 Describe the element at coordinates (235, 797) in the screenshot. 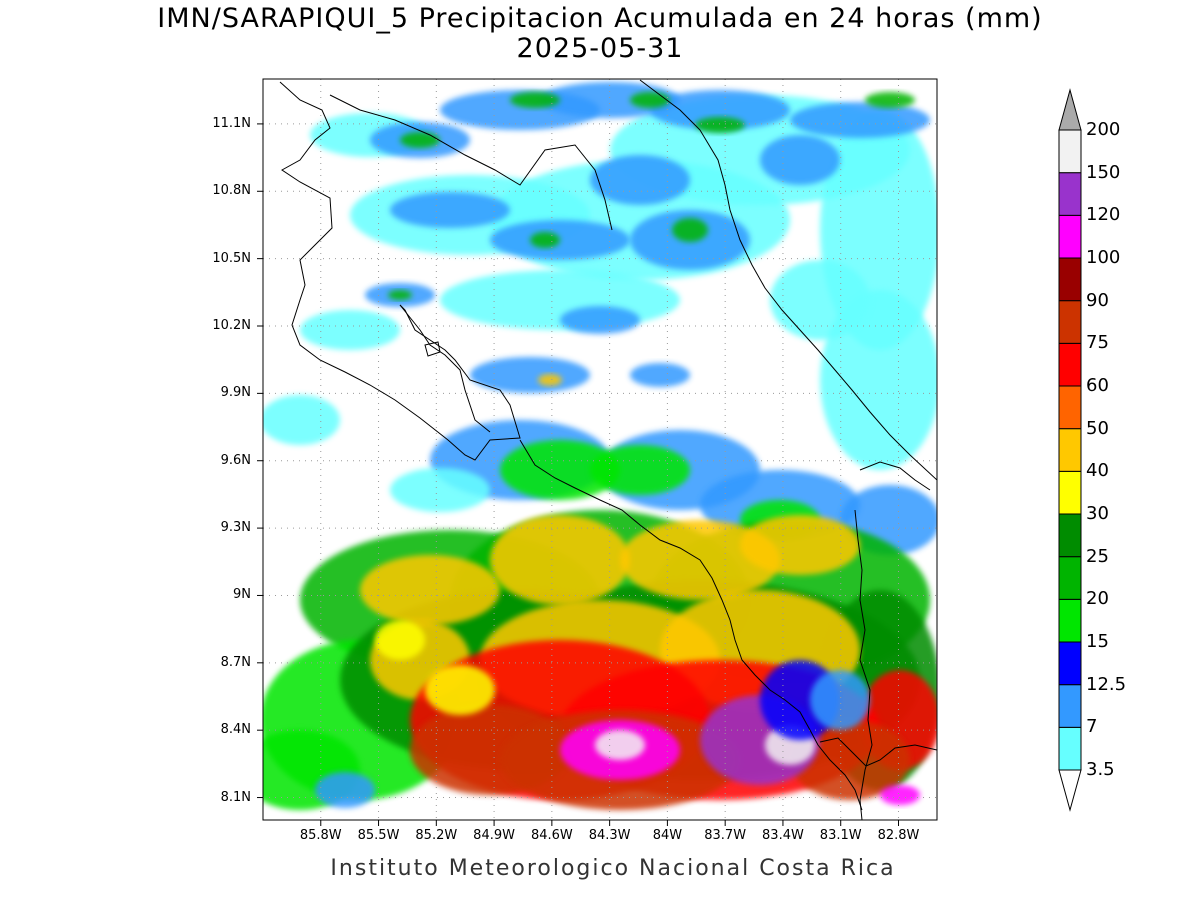

I see `lat-tick-label: 8.1N` at that location.